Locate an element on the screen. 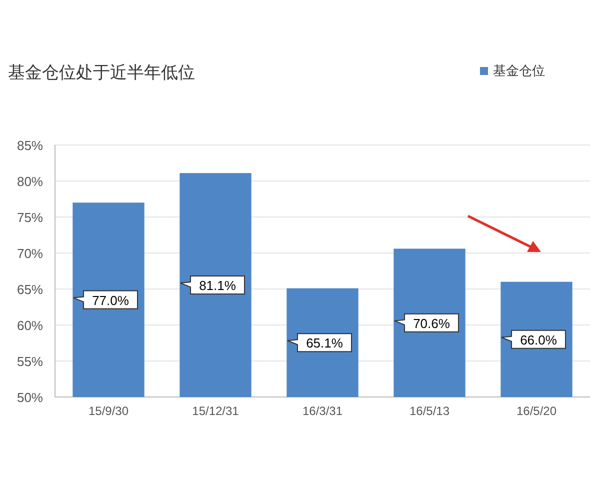 This screenshot has height=480, width=600. data-label: 65.1% is located at coordinates (325, 343).